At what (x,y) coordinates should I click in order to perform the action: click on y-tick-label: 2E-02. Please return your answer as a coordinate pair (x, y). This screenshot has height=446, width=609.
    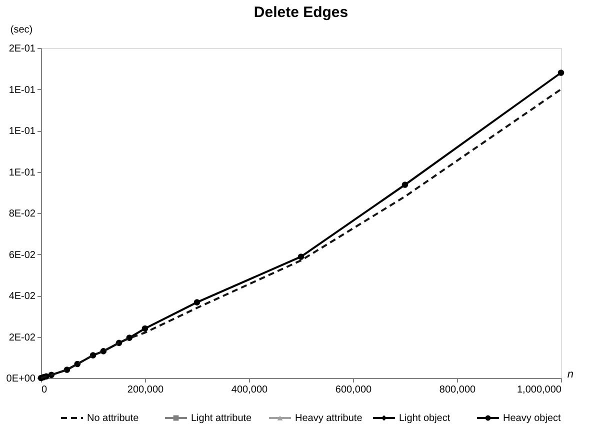
    Looking at the image, I should click on (22, 338).